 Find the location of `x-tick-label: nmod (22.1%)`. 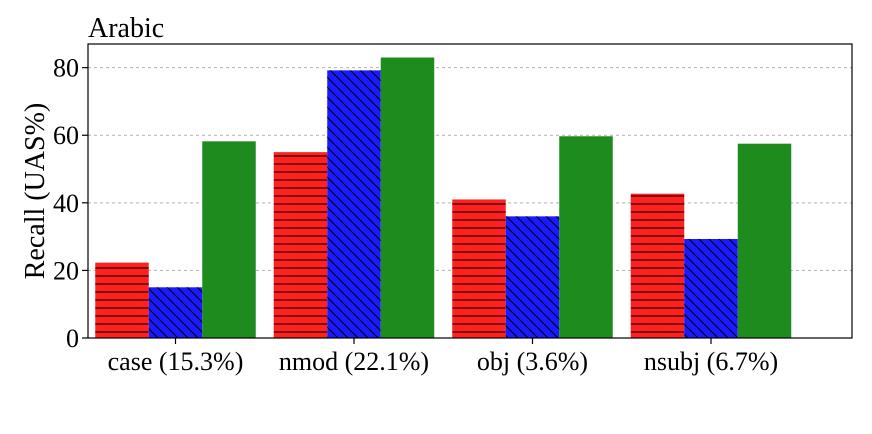

x-tick-label: nmod (22.1%) is located at coordinates (354, 361).